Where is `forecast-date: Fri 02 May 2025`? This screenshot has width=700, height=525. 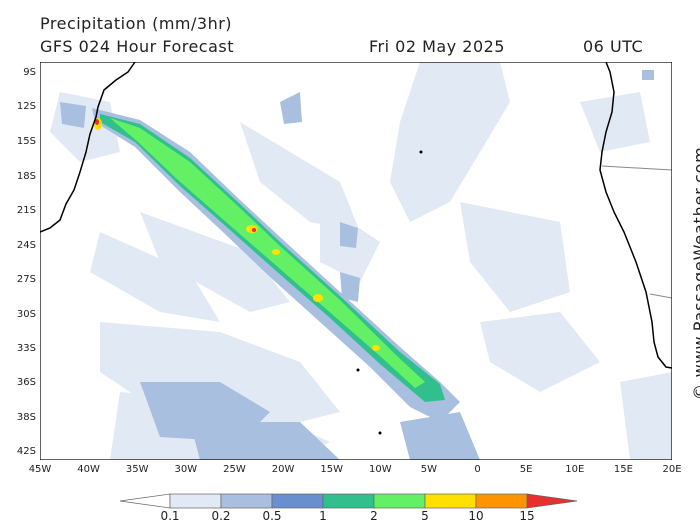
forecast-date: Fri 02 May 2025 is located at coordinates (437, 46).